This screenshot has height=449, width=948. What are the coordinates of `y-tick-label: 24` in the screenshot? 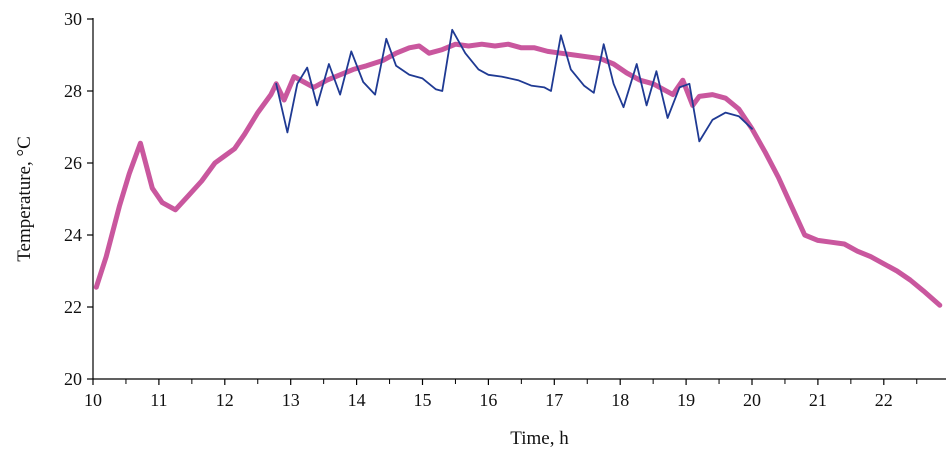 It's located at (73, 235).